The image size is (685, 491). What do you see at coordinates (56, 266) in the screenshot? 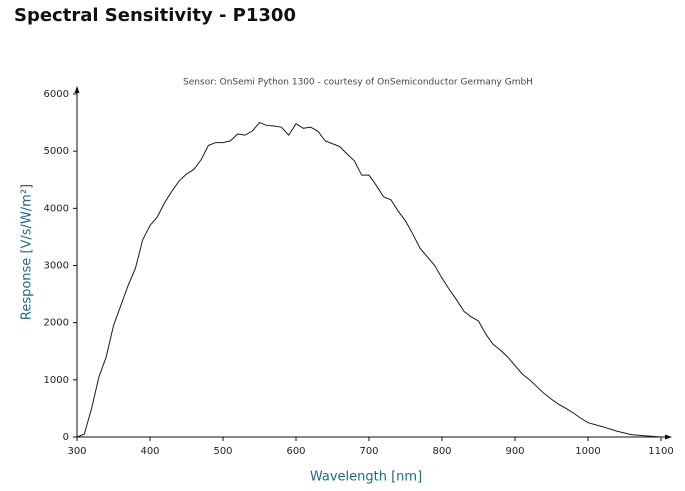
I see `y-tick-label: 3000` at bounding box center [56, 266].